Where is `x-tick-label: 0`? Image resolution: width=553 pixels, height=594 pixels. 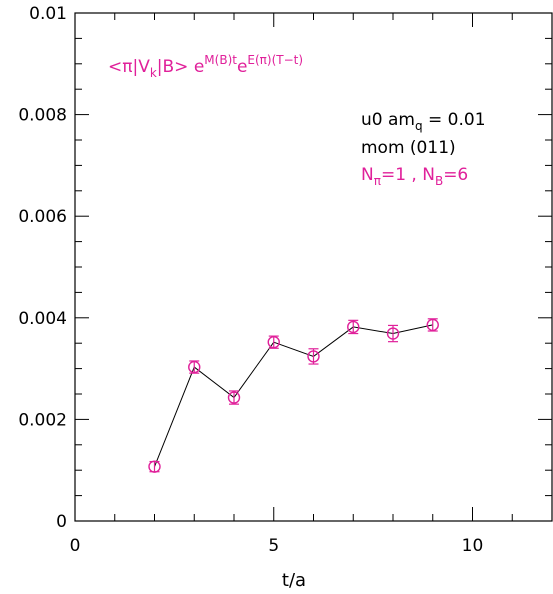 x-tick-label: 0 is located at coordinates (75, 546).